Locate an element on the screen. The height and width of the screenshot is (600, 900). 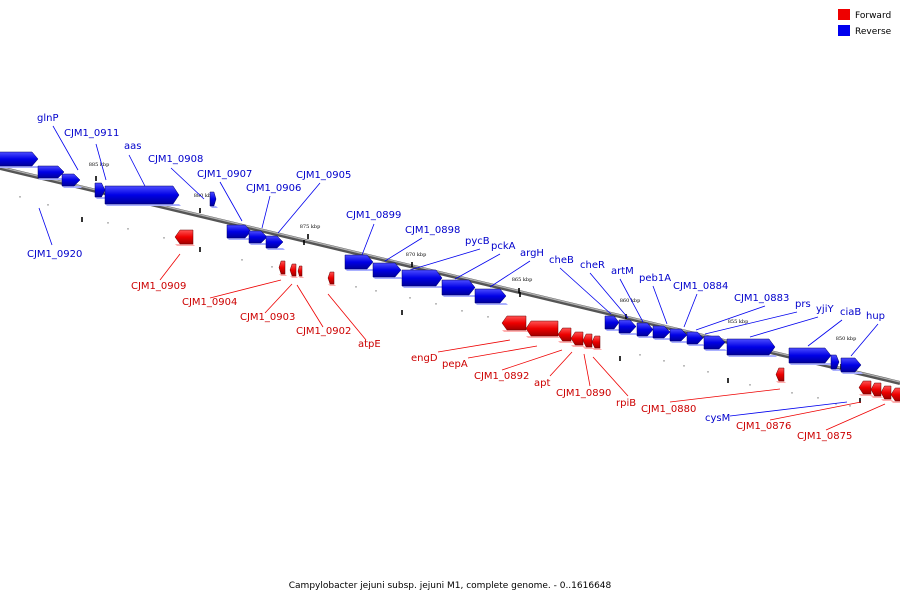
gene-label-atpe: atpE is located at coordinates (369, 344).